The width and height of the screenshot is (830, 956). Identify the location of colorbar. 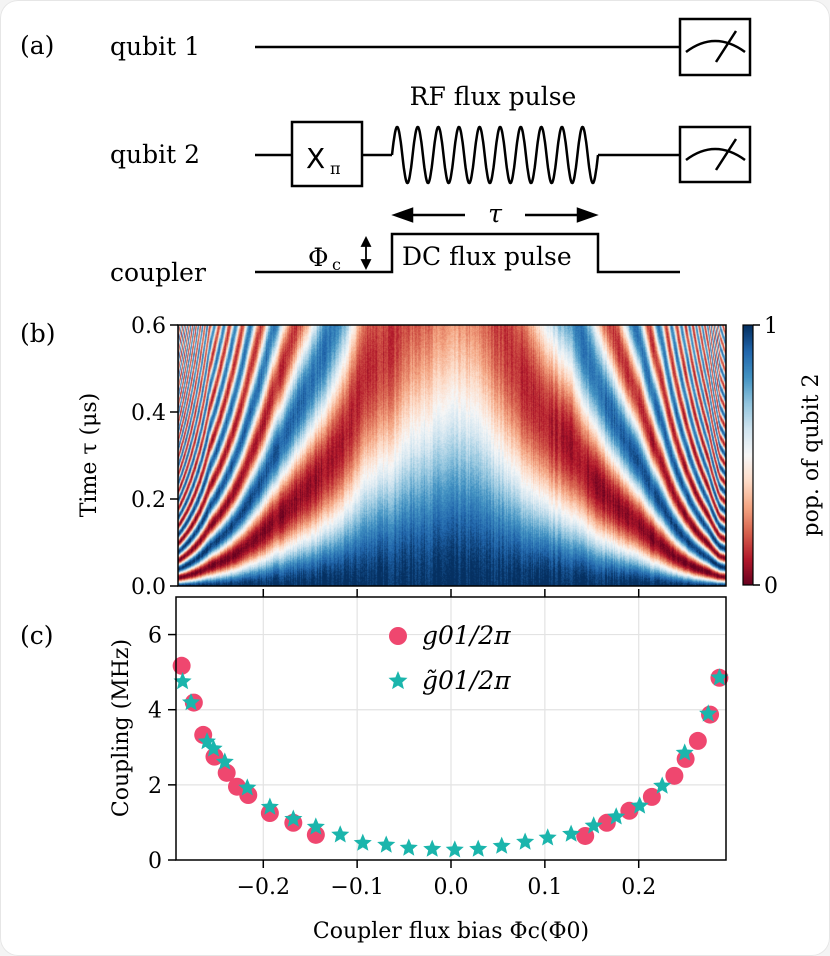
(748, 455).